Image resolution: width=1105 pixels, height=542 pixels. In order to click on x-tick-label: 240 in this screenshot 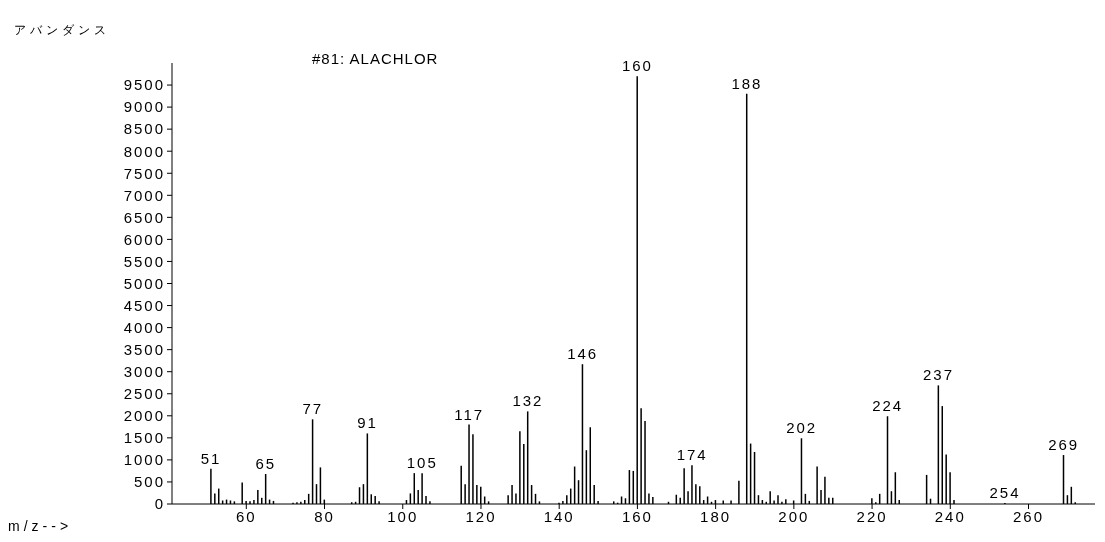, I will do `click(950, 516)`.